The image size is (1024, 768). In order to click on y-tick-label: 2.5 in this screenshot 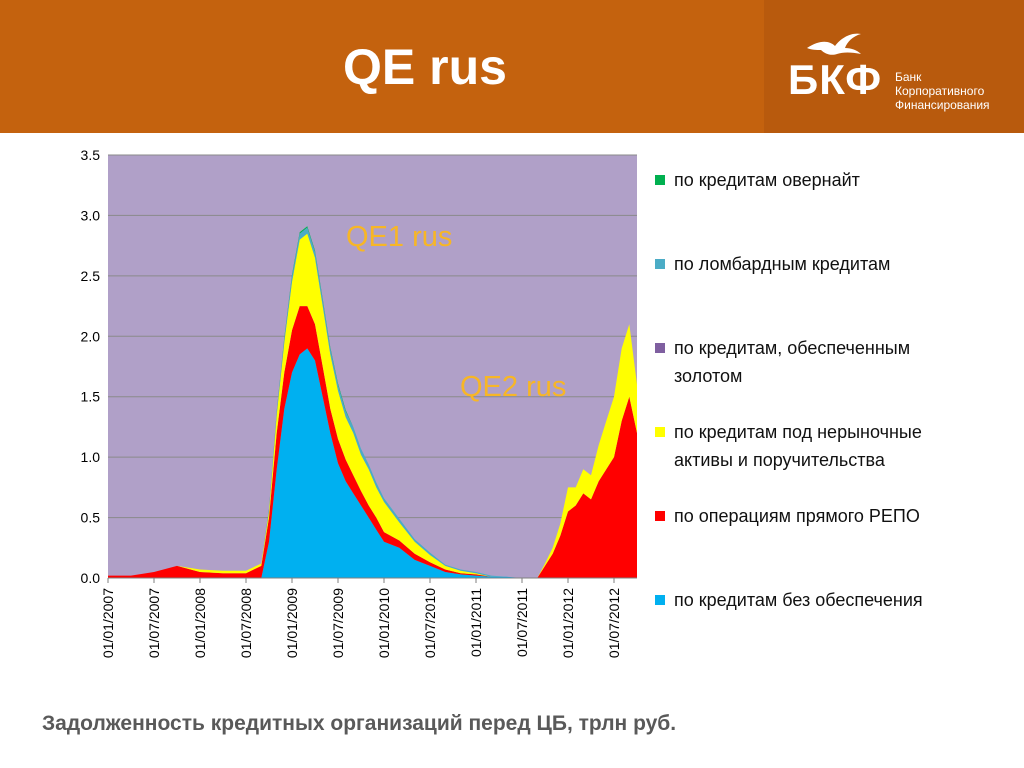, I will do `click(91, 276)`.